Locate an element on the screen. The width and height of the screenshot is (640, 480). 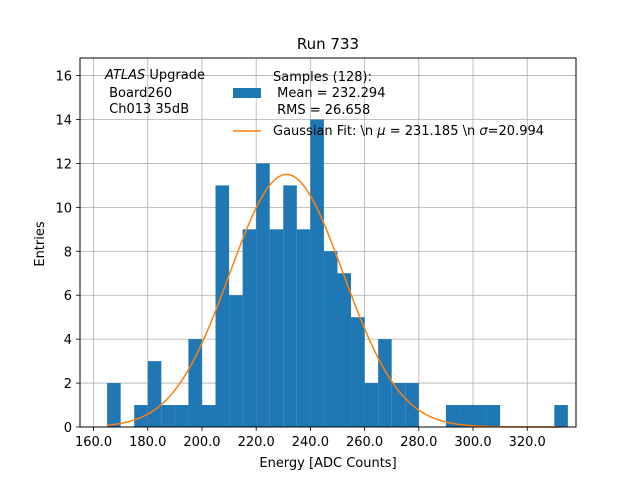
x-tick-label: 260.0 is located at coordinates (364, 442).